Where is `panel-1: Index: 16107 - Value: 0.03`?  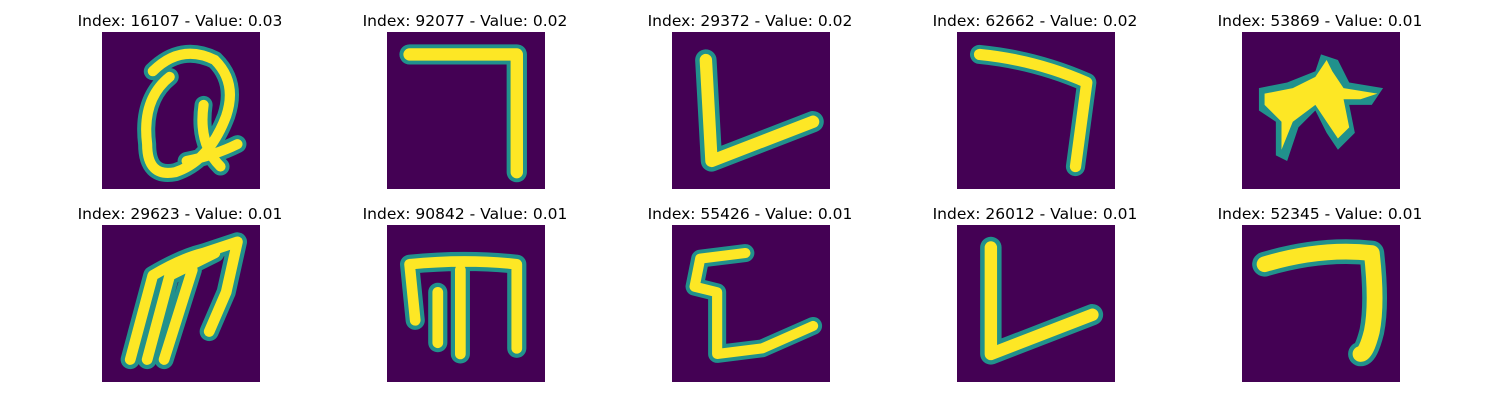
panel-1: Index: 16107 - Value: 0.03 is located at coordinates (180, 101).